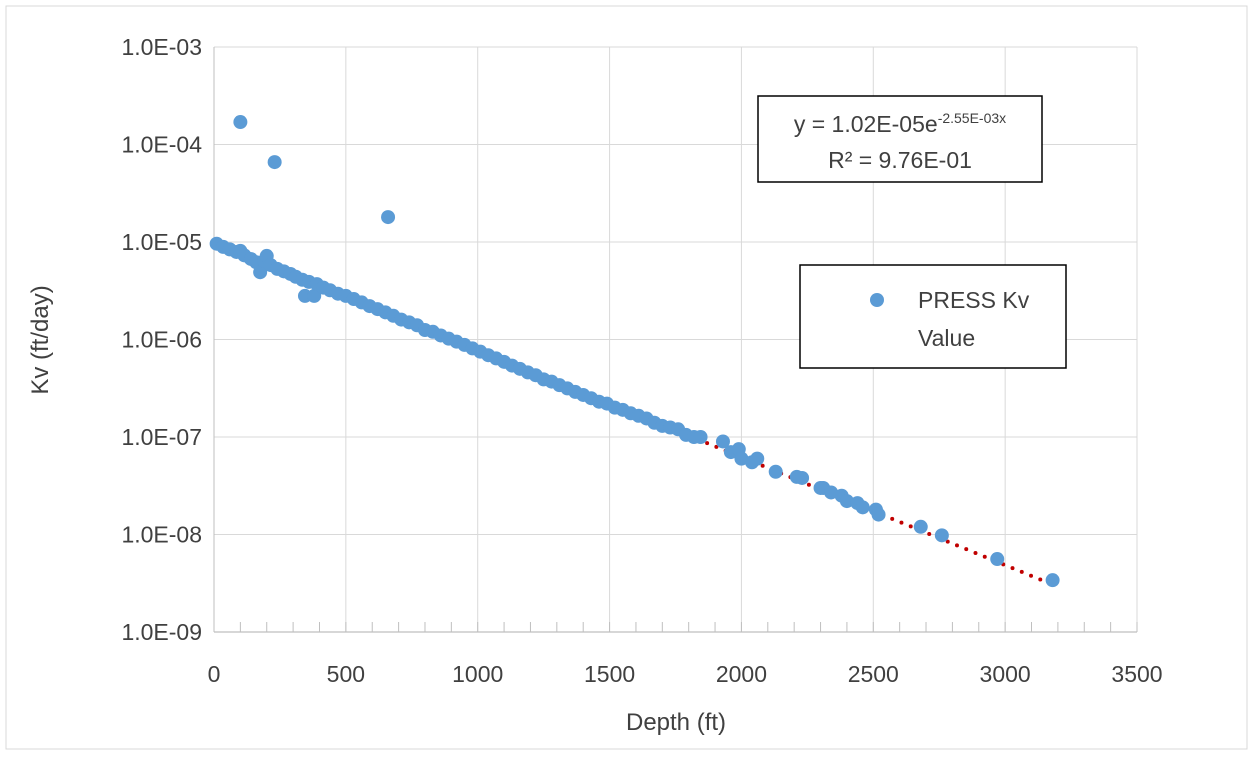 The image size is (1253, 760). I want to click on x-tick-label: 2500, so click(873, 674).